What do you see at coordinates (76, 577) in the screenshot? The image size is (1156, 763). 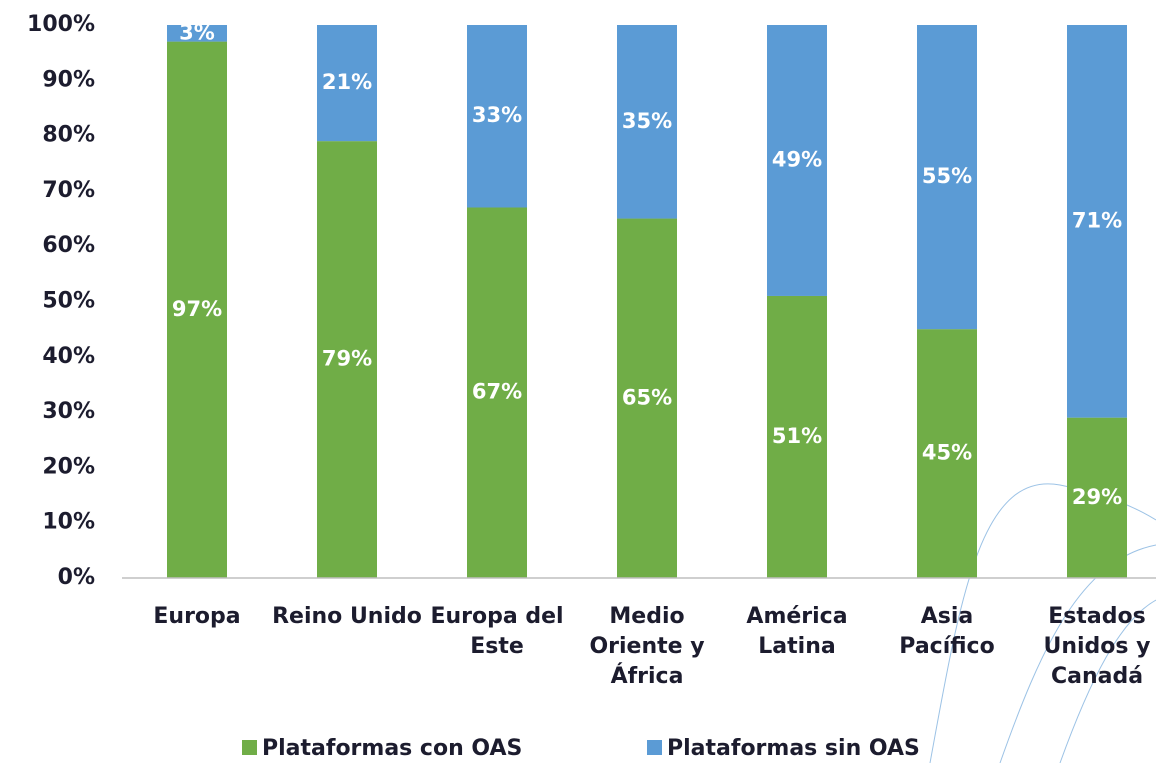 I see `y-tick-label: 0%` at bounding box center [76, 577].